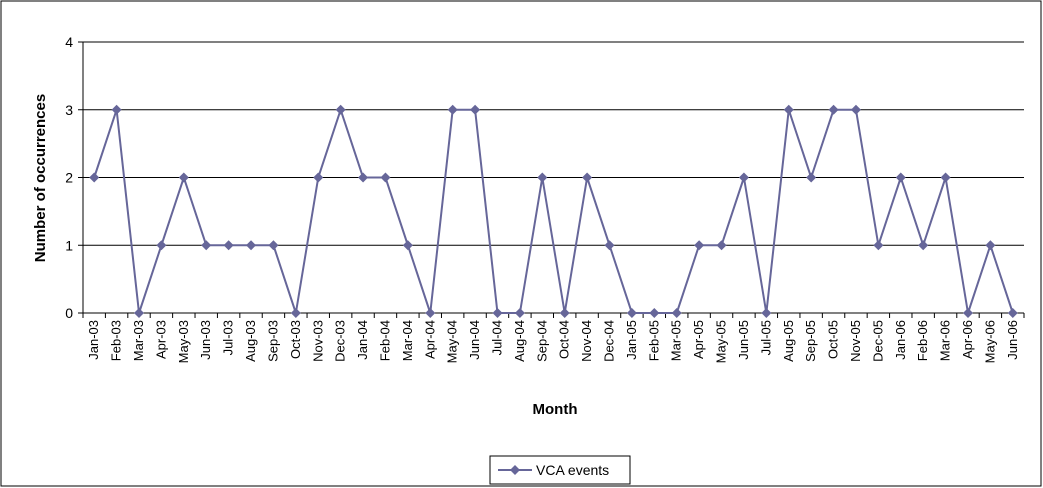 The image size is (1043, 488). What do you see at coordinates (967, 339) in the screenshot?
I see `x-tick-label: Apr-06` at bounding box center [967, 339].